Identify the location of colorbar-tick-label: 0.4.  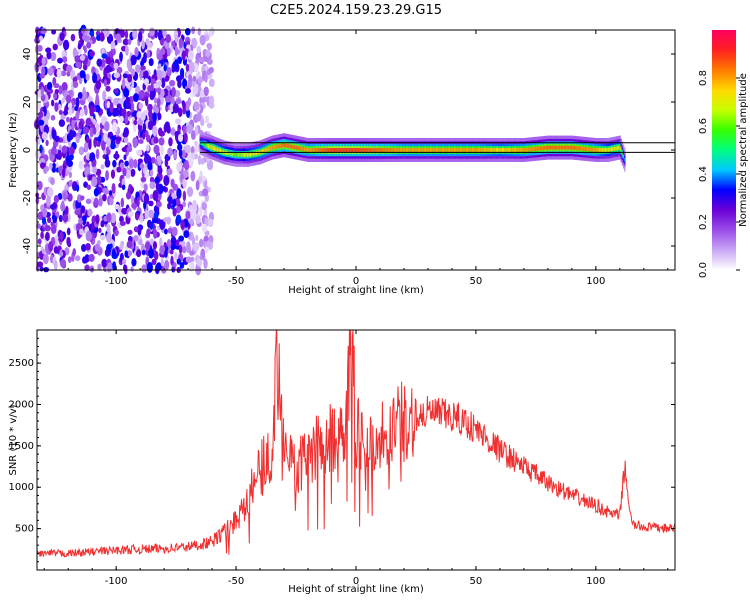
(703, 174).